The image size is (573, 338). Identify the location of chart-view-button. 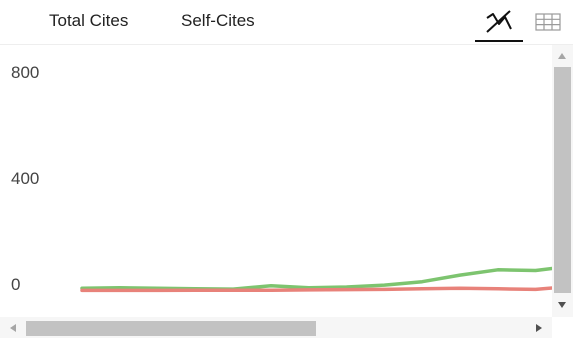
(499, 23).